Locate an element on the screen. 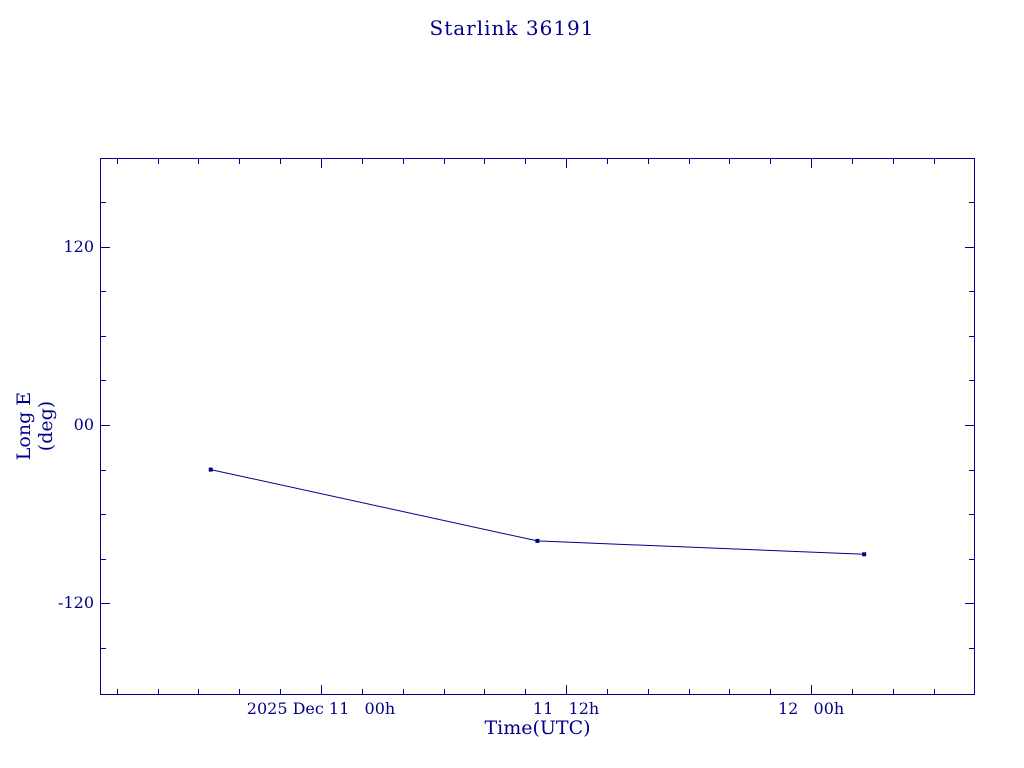 The height and width of the screenshot is (768, 1024). x-axis-label: Time(UTC) is located at coordinates (537, 728).